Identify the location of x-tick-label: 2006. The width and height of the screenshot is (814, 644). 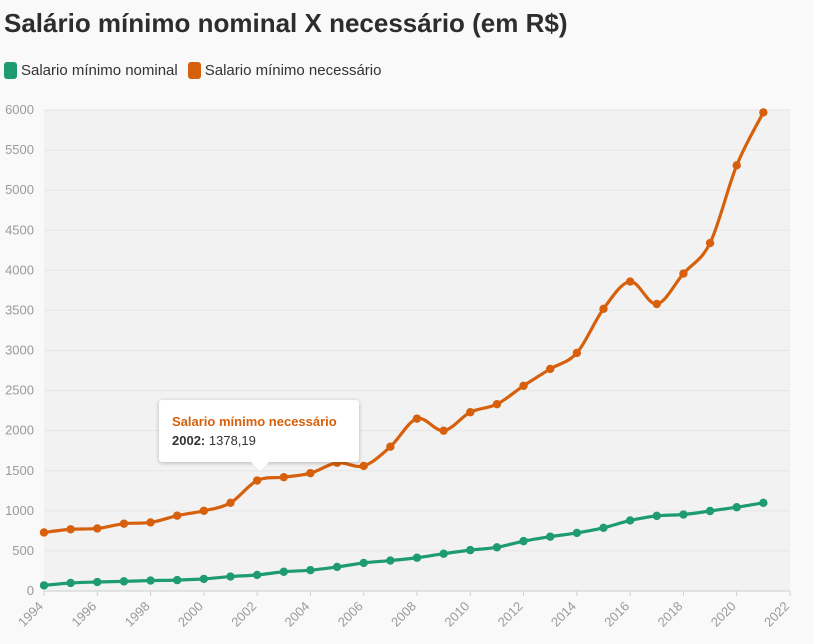
(350, 614).